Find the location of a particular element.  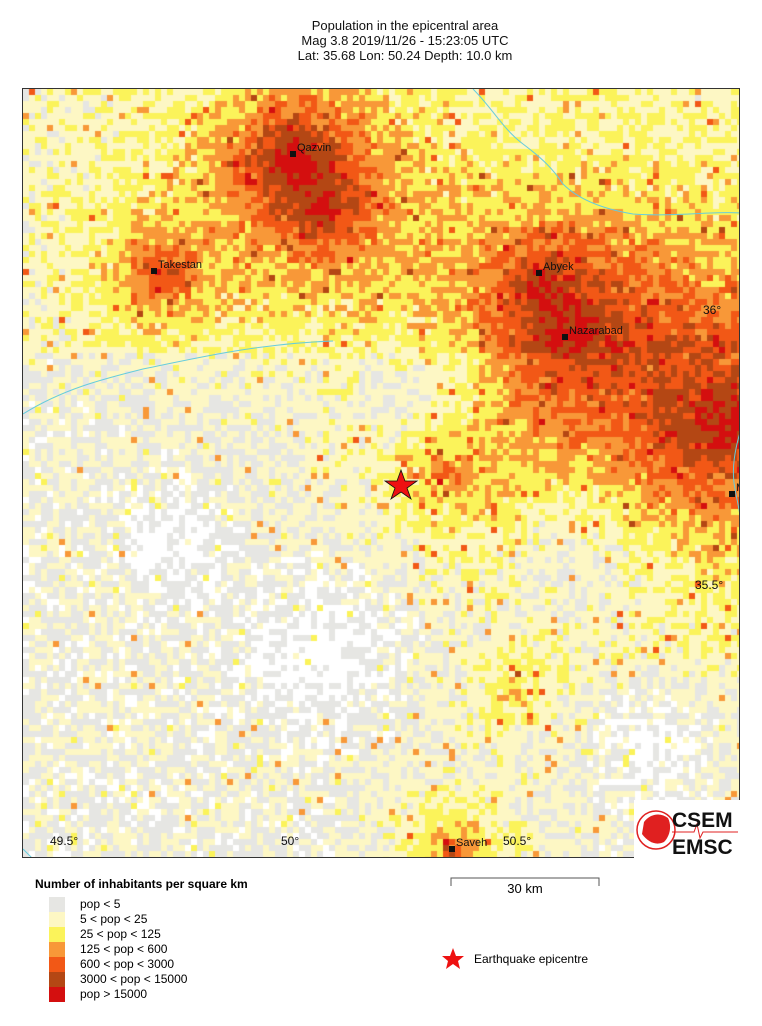

legend-label: 600 < pop < 3000 is located at coordinates (127, 964).